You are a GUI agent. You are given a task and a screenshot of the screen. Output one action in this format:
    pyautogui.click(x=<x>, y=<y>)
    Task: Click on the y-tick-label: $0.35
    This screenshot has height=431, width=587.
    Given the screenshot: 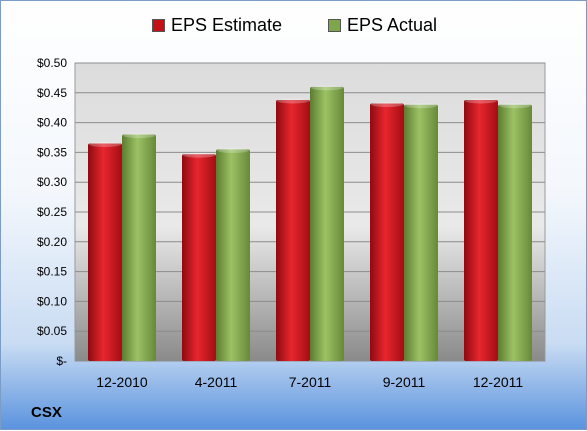 What is the action you would take?
    pyautogui.click(x=52, y=152)
    